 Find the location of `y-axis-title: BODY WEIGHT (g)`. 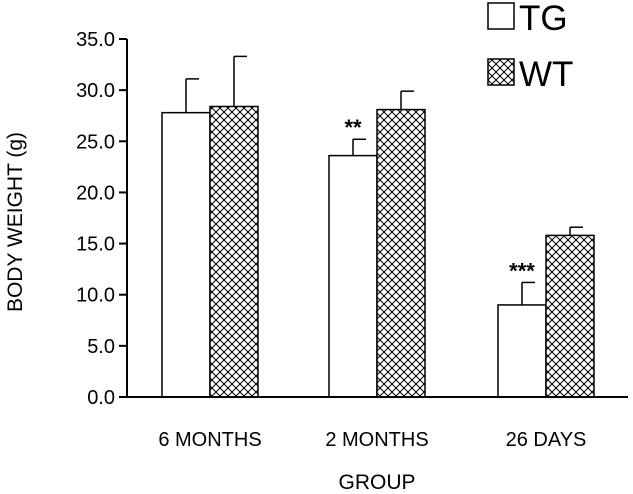

y-axis-title: BODY WEIGHT (g) is located at coordinates (15, 222).